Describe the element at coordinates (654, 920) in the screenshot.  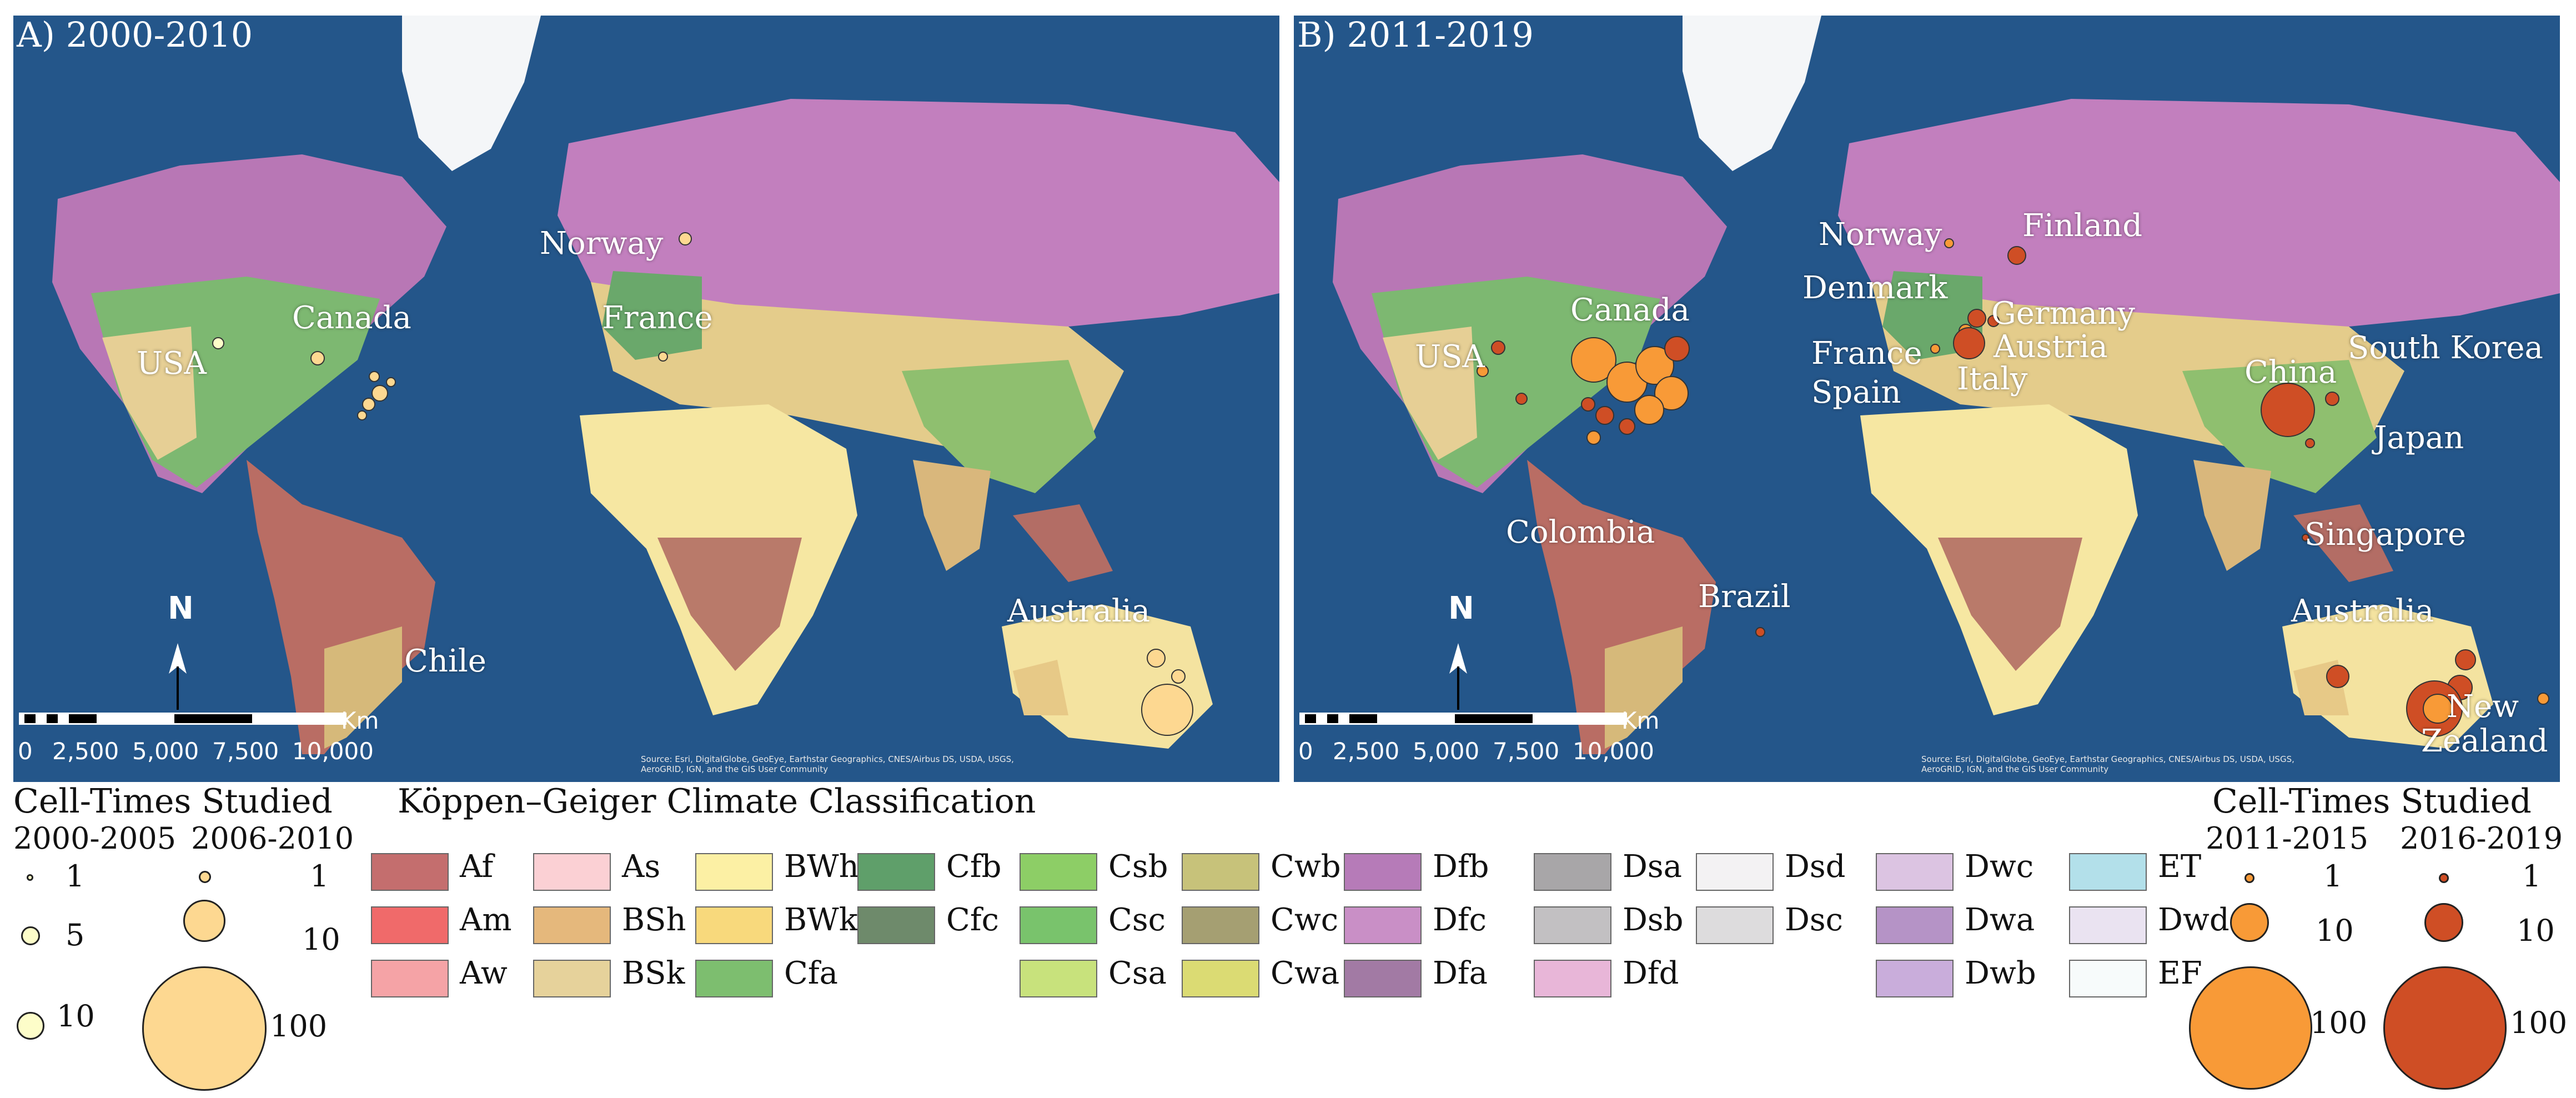
I see `koppen-code: BSh` at that location.